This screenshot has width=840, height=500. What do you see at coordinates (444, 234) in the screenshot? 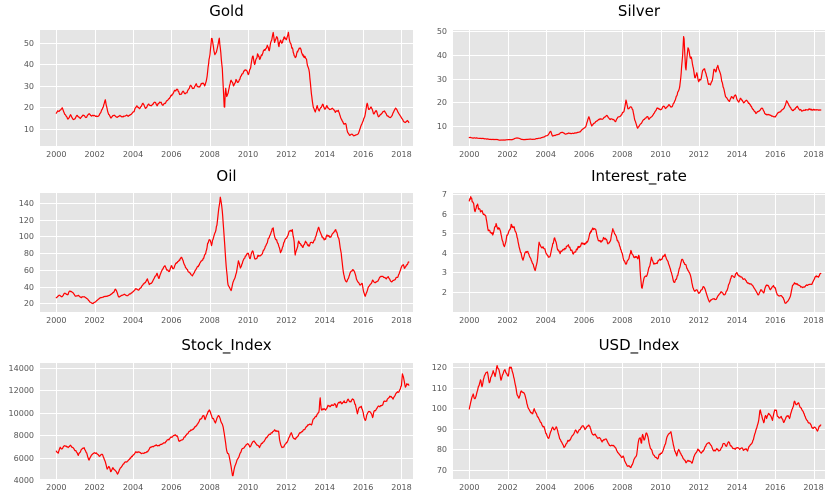
I see `y-tick-label: 5` at bounding box center [444, 234].